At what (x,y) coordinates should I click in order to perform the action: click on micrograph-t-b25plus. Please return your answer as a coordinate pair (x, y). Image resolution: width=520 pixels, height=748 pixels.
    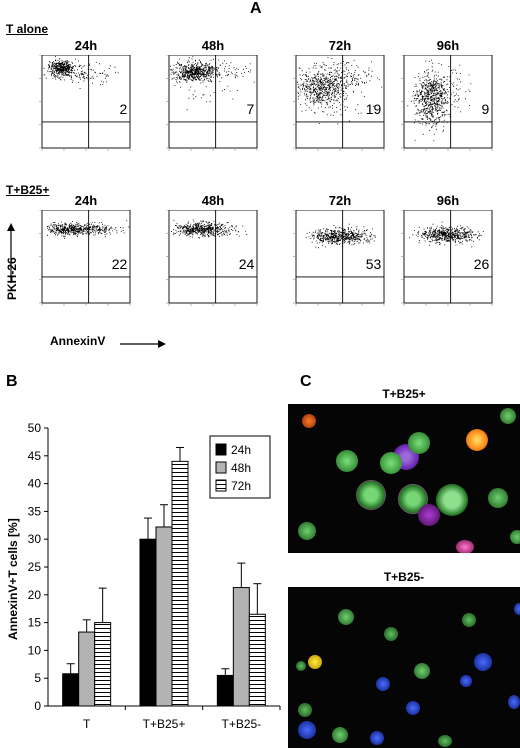
    Looking at the image, I should click on (404, 478).